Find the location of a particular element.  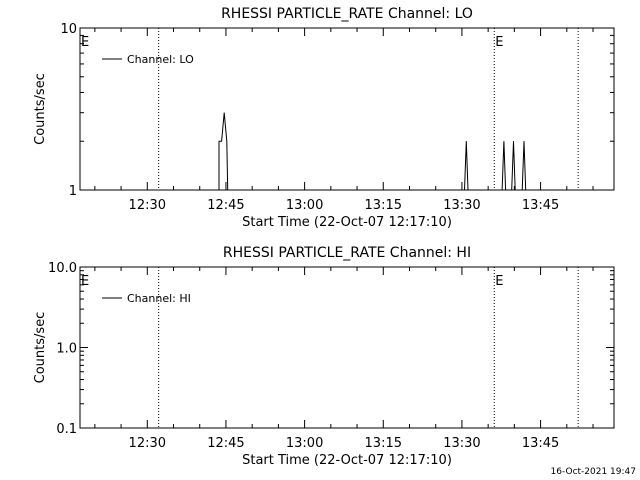

y-tick-label: 10 is located at coordinates (68, 29).